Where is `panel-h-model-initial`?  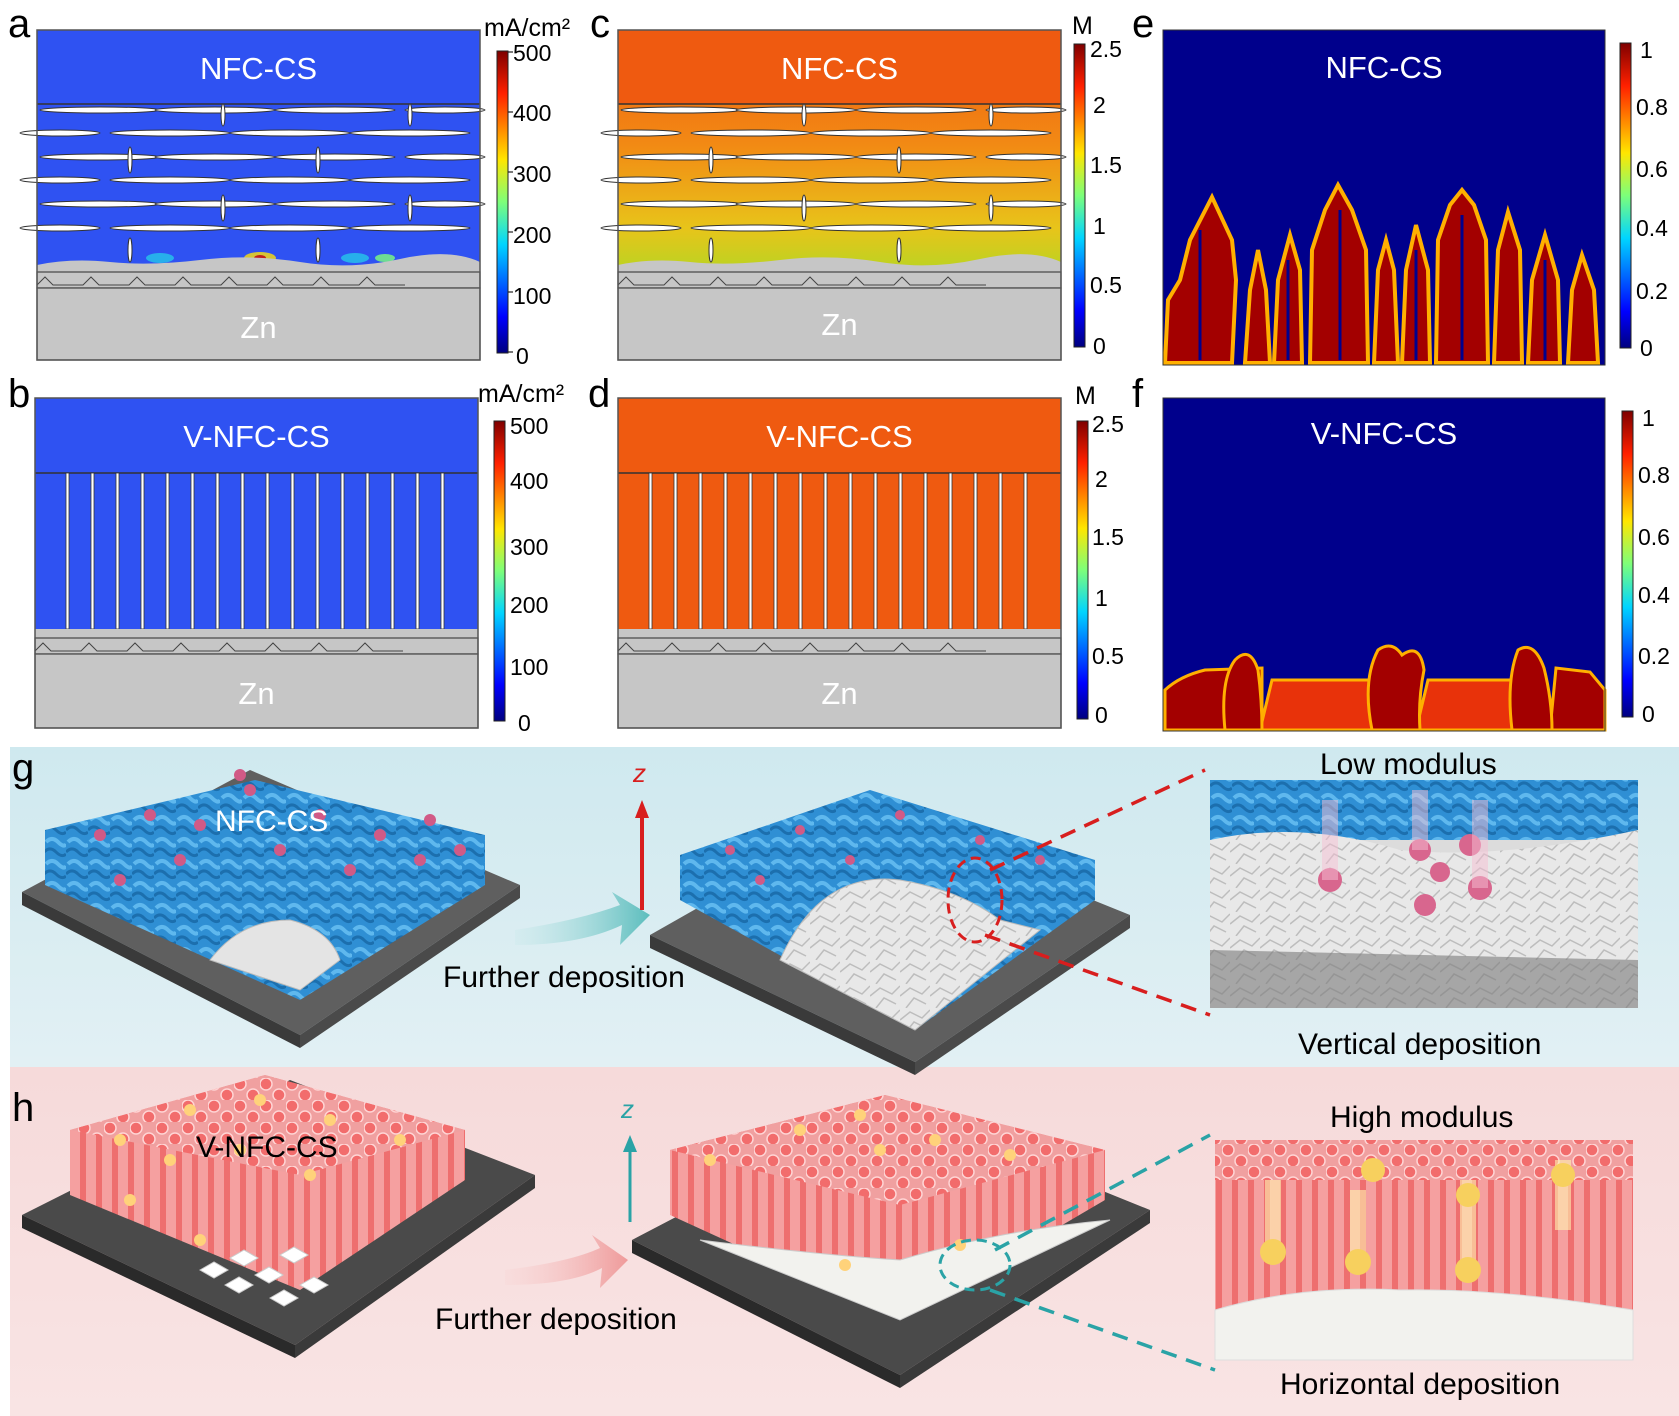
panel-h-model-initial is located at coordinates (278, 1216).